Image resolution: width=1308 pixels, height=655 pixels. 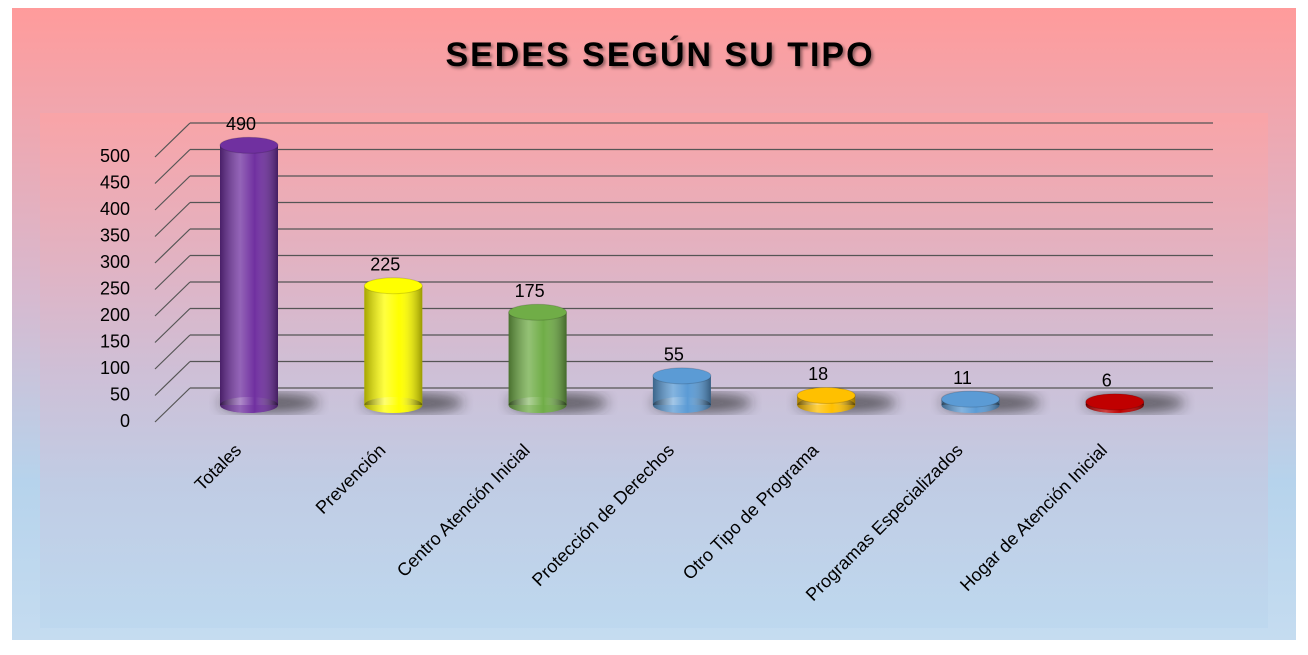 What do you see at coordinates (115, 288) in the screenshot?
I see `y-tick-label: 250` at bounding box center [115, 288].